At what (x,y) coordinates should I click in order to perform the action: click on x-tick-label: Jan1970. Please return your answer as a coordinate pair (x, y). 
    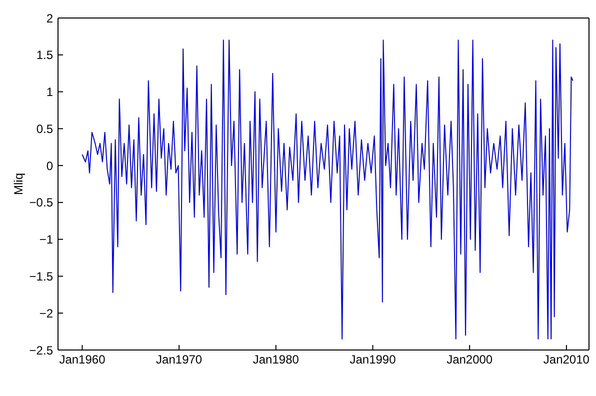
    Looking at the image, I should click on (179, 359).